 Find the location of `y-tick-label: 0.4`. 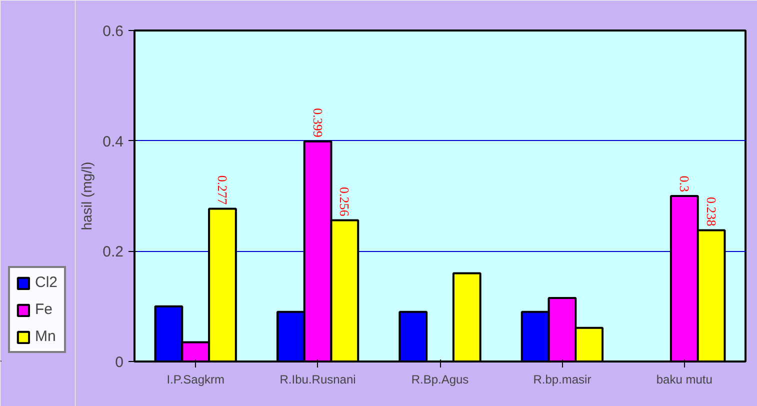

y-tick-label: 0.4 is located at coordinates (113, 141).